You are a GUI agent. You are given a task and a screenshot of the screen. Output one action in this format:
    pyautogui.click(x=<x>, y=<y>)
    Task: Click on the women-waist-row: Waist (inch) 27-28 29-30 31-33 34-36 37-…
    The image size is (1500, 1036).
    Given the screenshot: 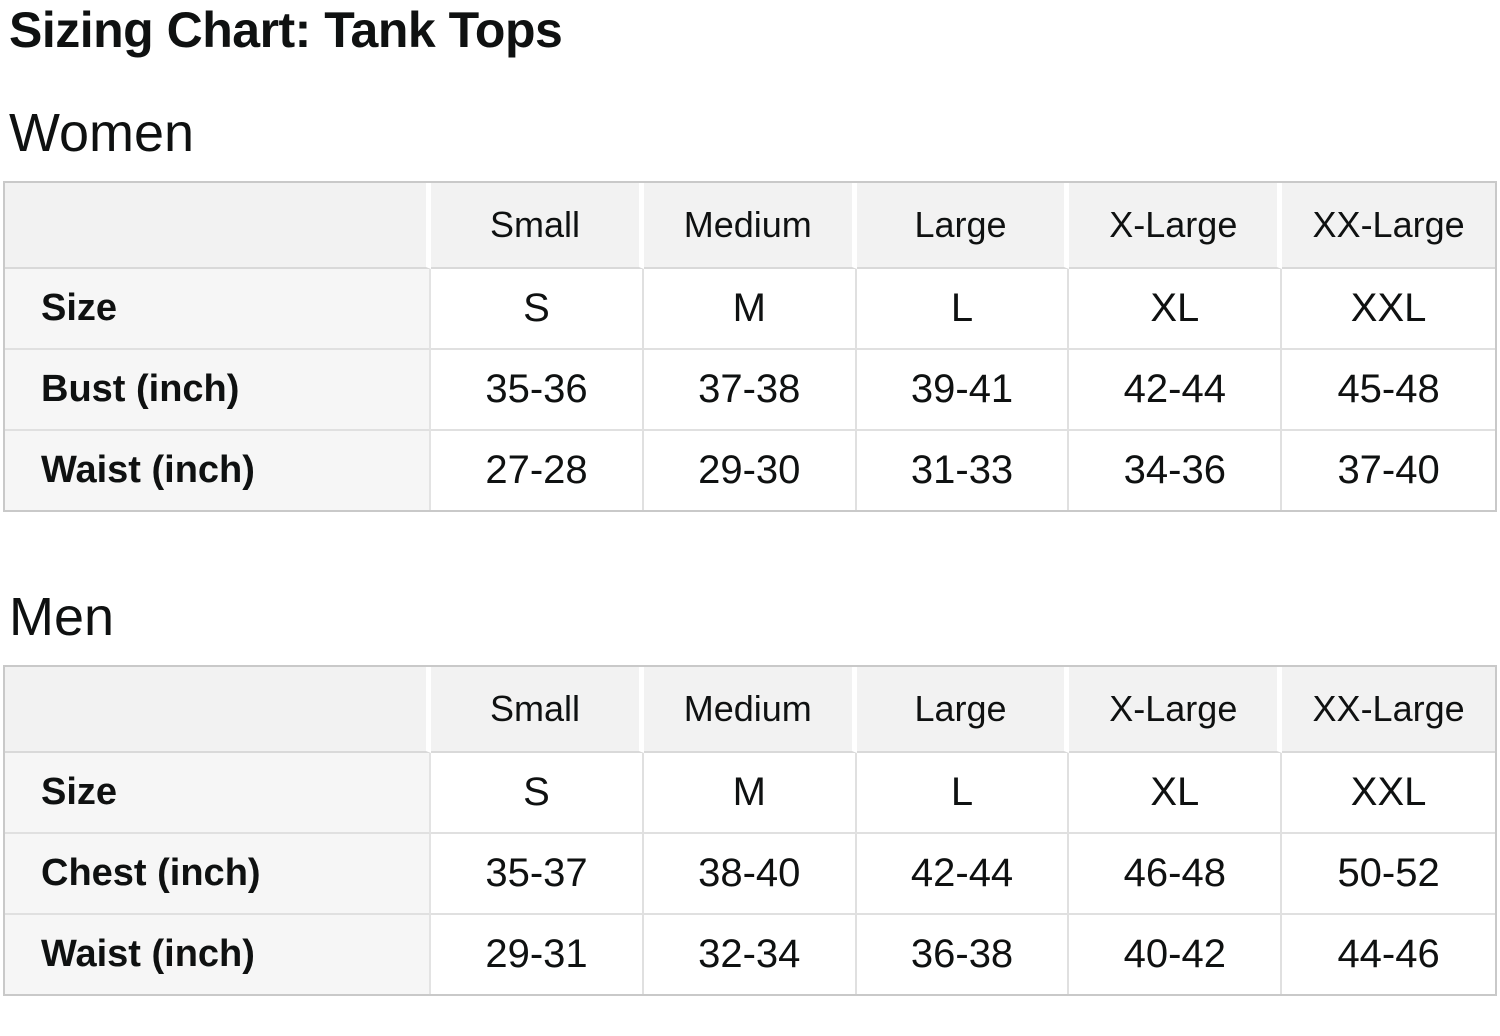 What is the action you would take?
    pyautogui.click(x=750, y=470)
    